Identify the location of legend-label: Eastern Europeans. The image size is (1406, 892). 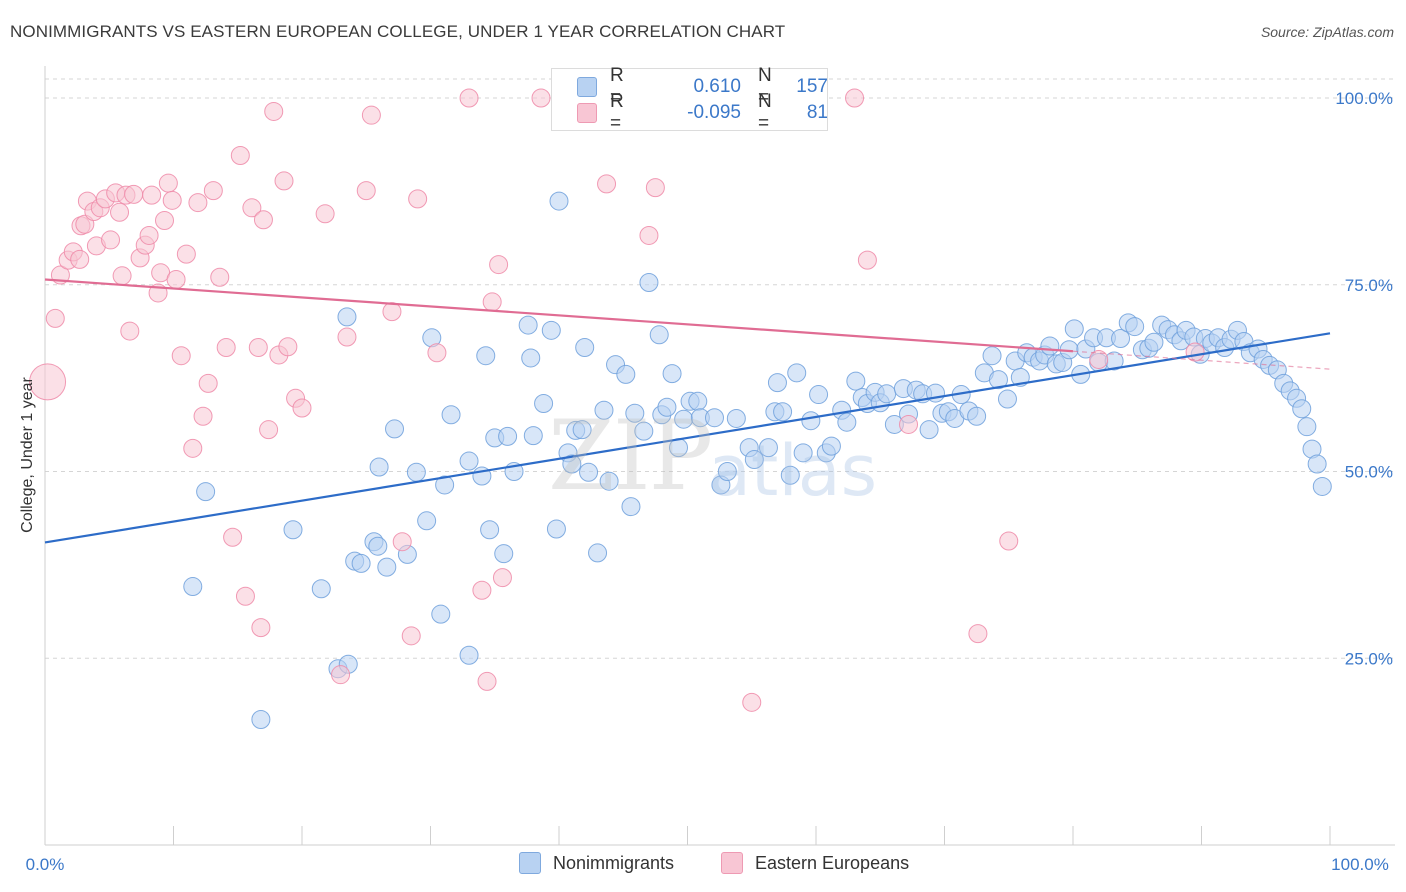
(832, 862).